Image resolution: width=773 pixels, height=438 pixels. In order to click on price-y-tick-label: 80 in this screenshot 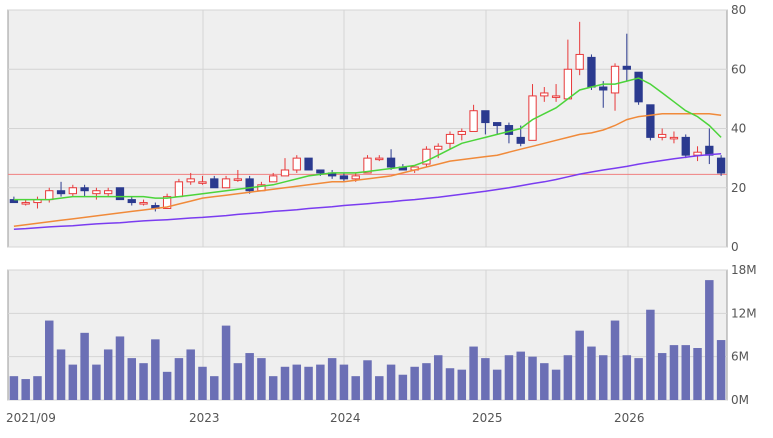, I will do `click(738, 10)`.